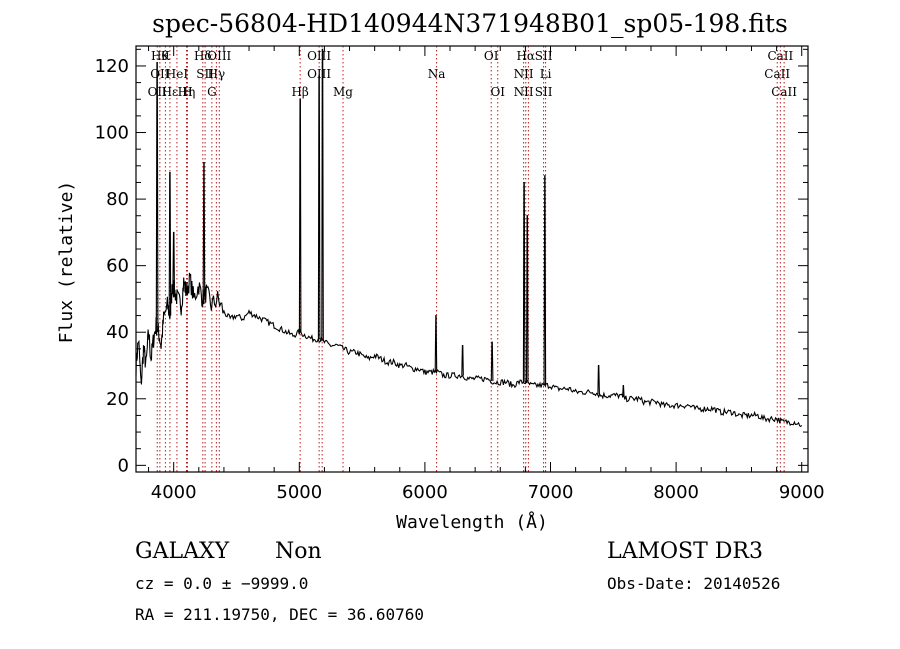 This screenshot has height=649, width=900. What do you see at coordinates (784, 92) in the screenshot?
I see `line-label-26-0: CaII` at bounding box center [784, 92].